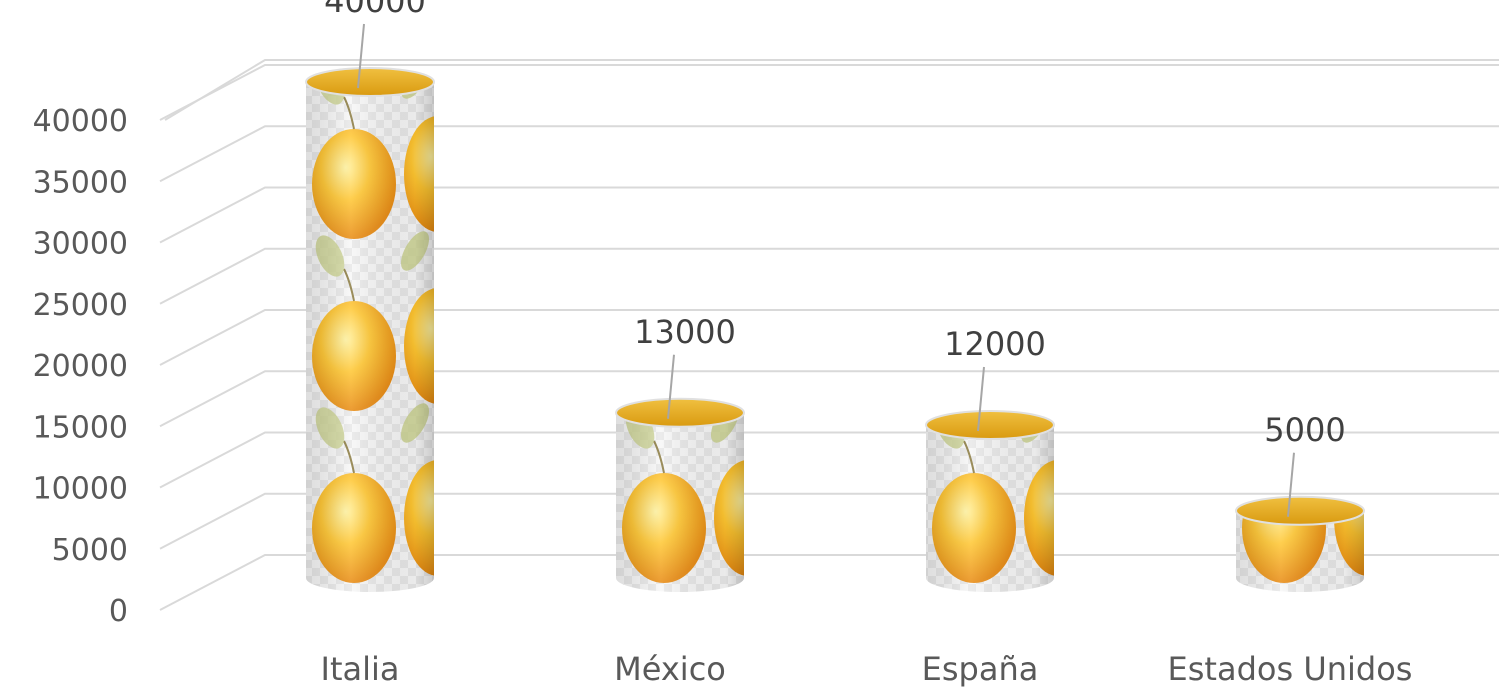  I want to click on y-tick-label: 15000, so click(80, 427).